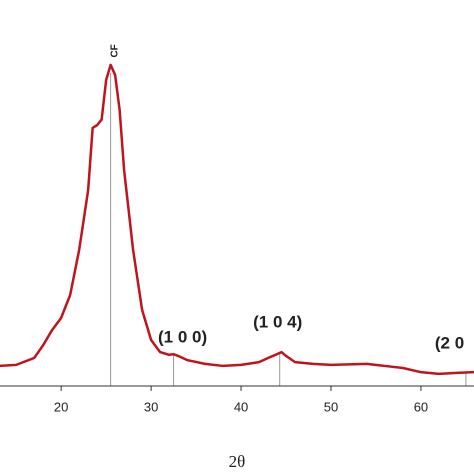 The width and height of the screenshot is (474, 474). I want to click on x-tick-label: 50, so click(331, 406).